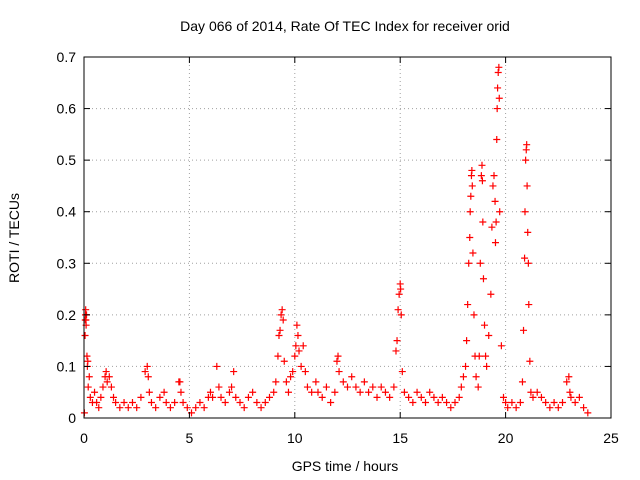 The width and height of the screenshot is (640, 480). What do you see at coordinates (67, 366) in the screenshot?
I see `y-tick-label: 0.1` at bounding box center [67, 366].